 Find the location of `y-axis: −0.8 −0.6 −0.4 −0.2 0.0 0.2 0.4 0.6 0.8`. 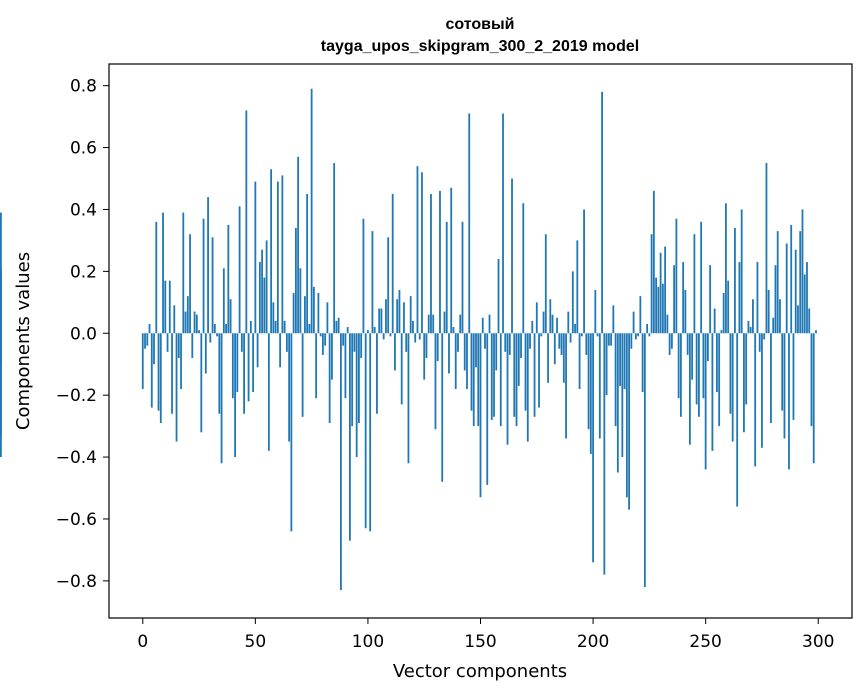

y-axis: −0.8 −0.6 −0.4 −0.2 0.0 0.2 0.4 0.6 0.8 is located at coordinates (82, 334).